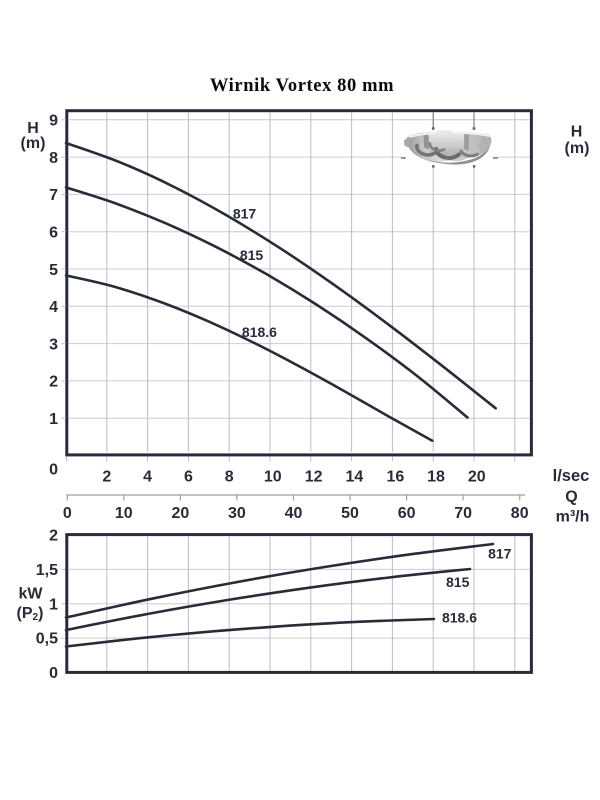 This screenshot has width=600, height=800. I want to click on svg-text: 12, so click(314, 477).